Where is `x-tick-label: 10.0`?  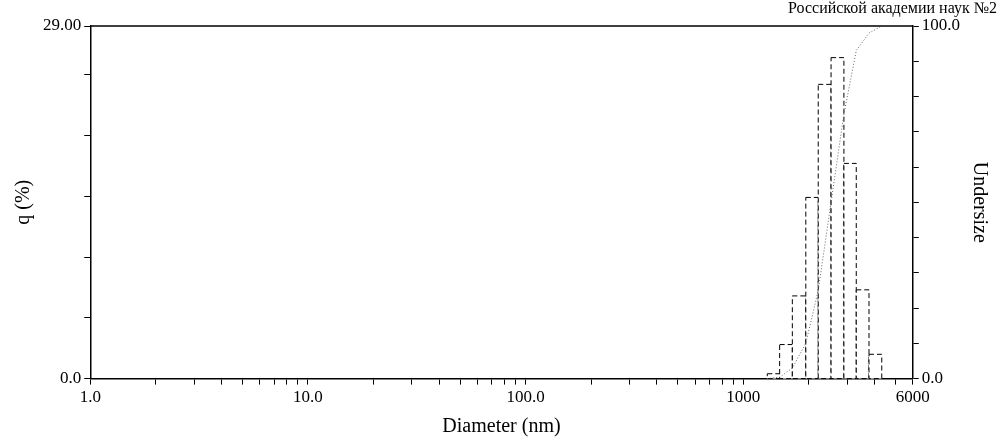 x-tick-label: 10.0 is located at coordinates (308, 397).